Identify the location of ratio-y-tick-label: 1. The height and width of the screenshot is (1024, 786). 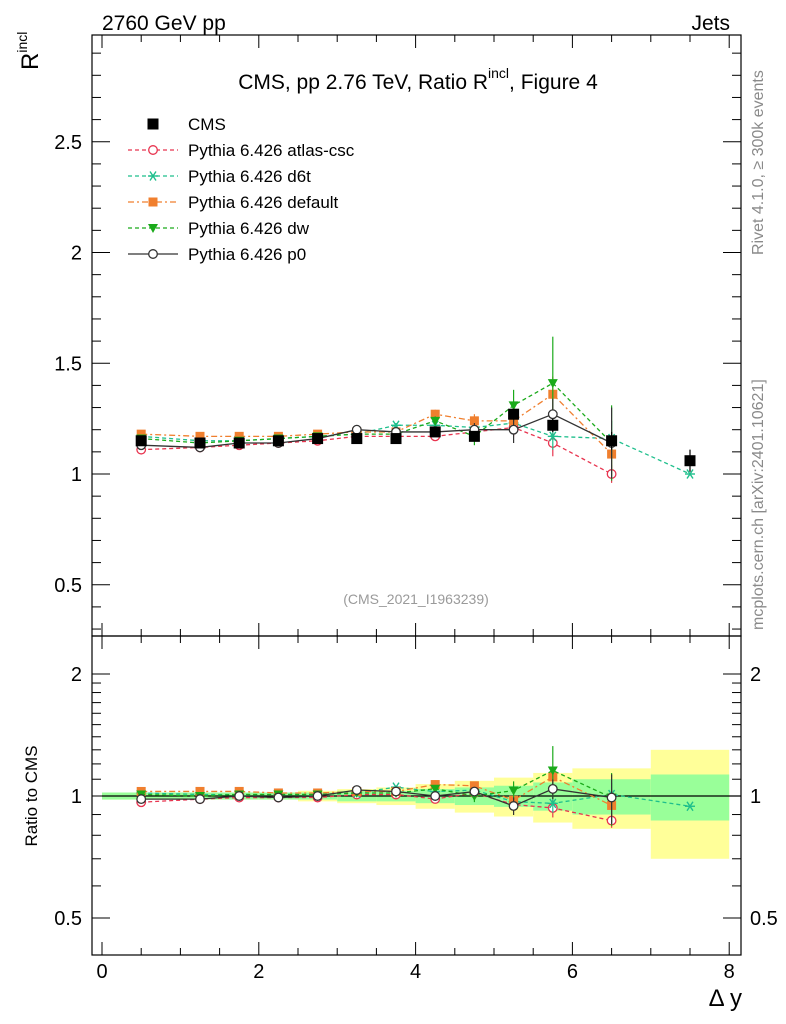
(76, 797).